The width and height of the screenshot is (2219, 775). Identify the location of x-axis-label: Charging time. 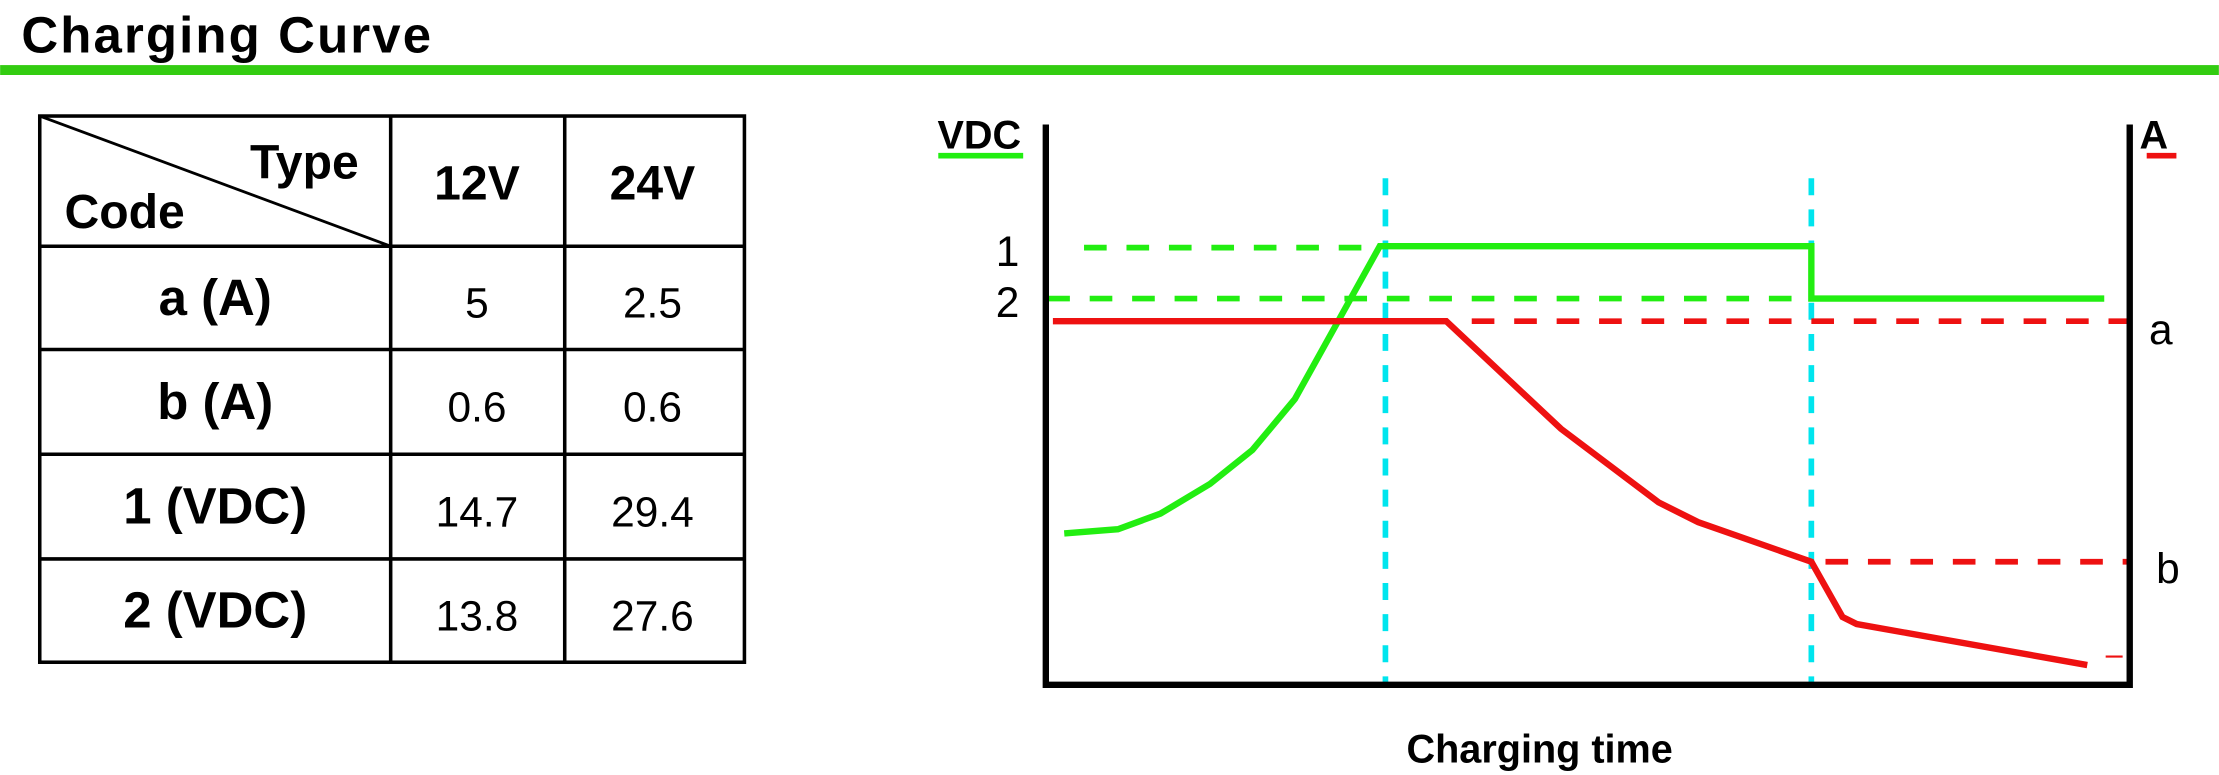
(1540, 750).